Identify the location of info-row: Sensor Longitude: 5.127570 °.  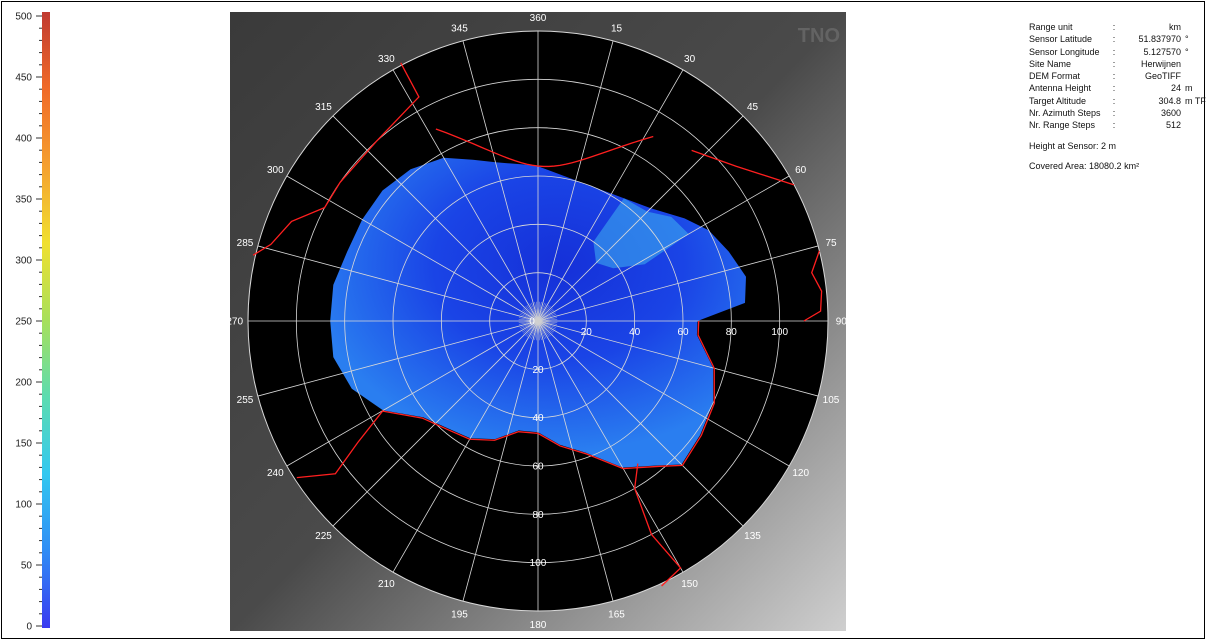
(1117, 52).